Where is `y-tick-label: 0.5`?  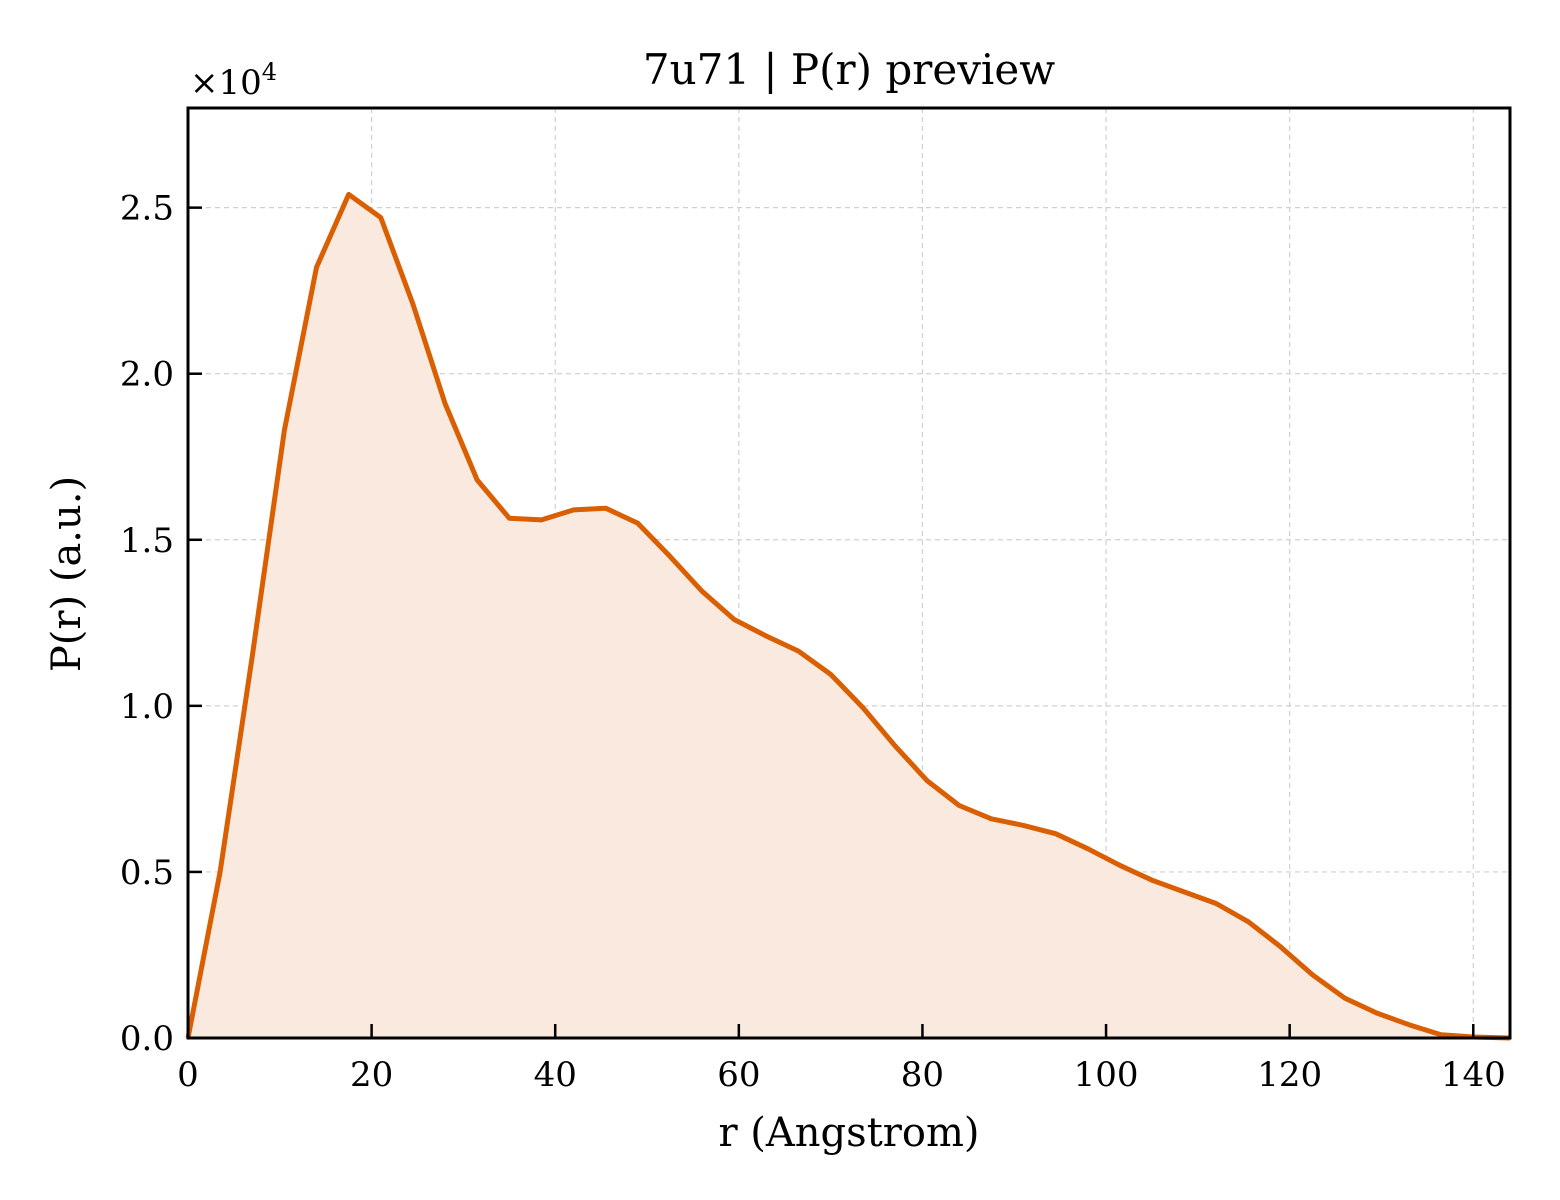 y-tick-label: 0.5 is located at coordinates (147, 873).